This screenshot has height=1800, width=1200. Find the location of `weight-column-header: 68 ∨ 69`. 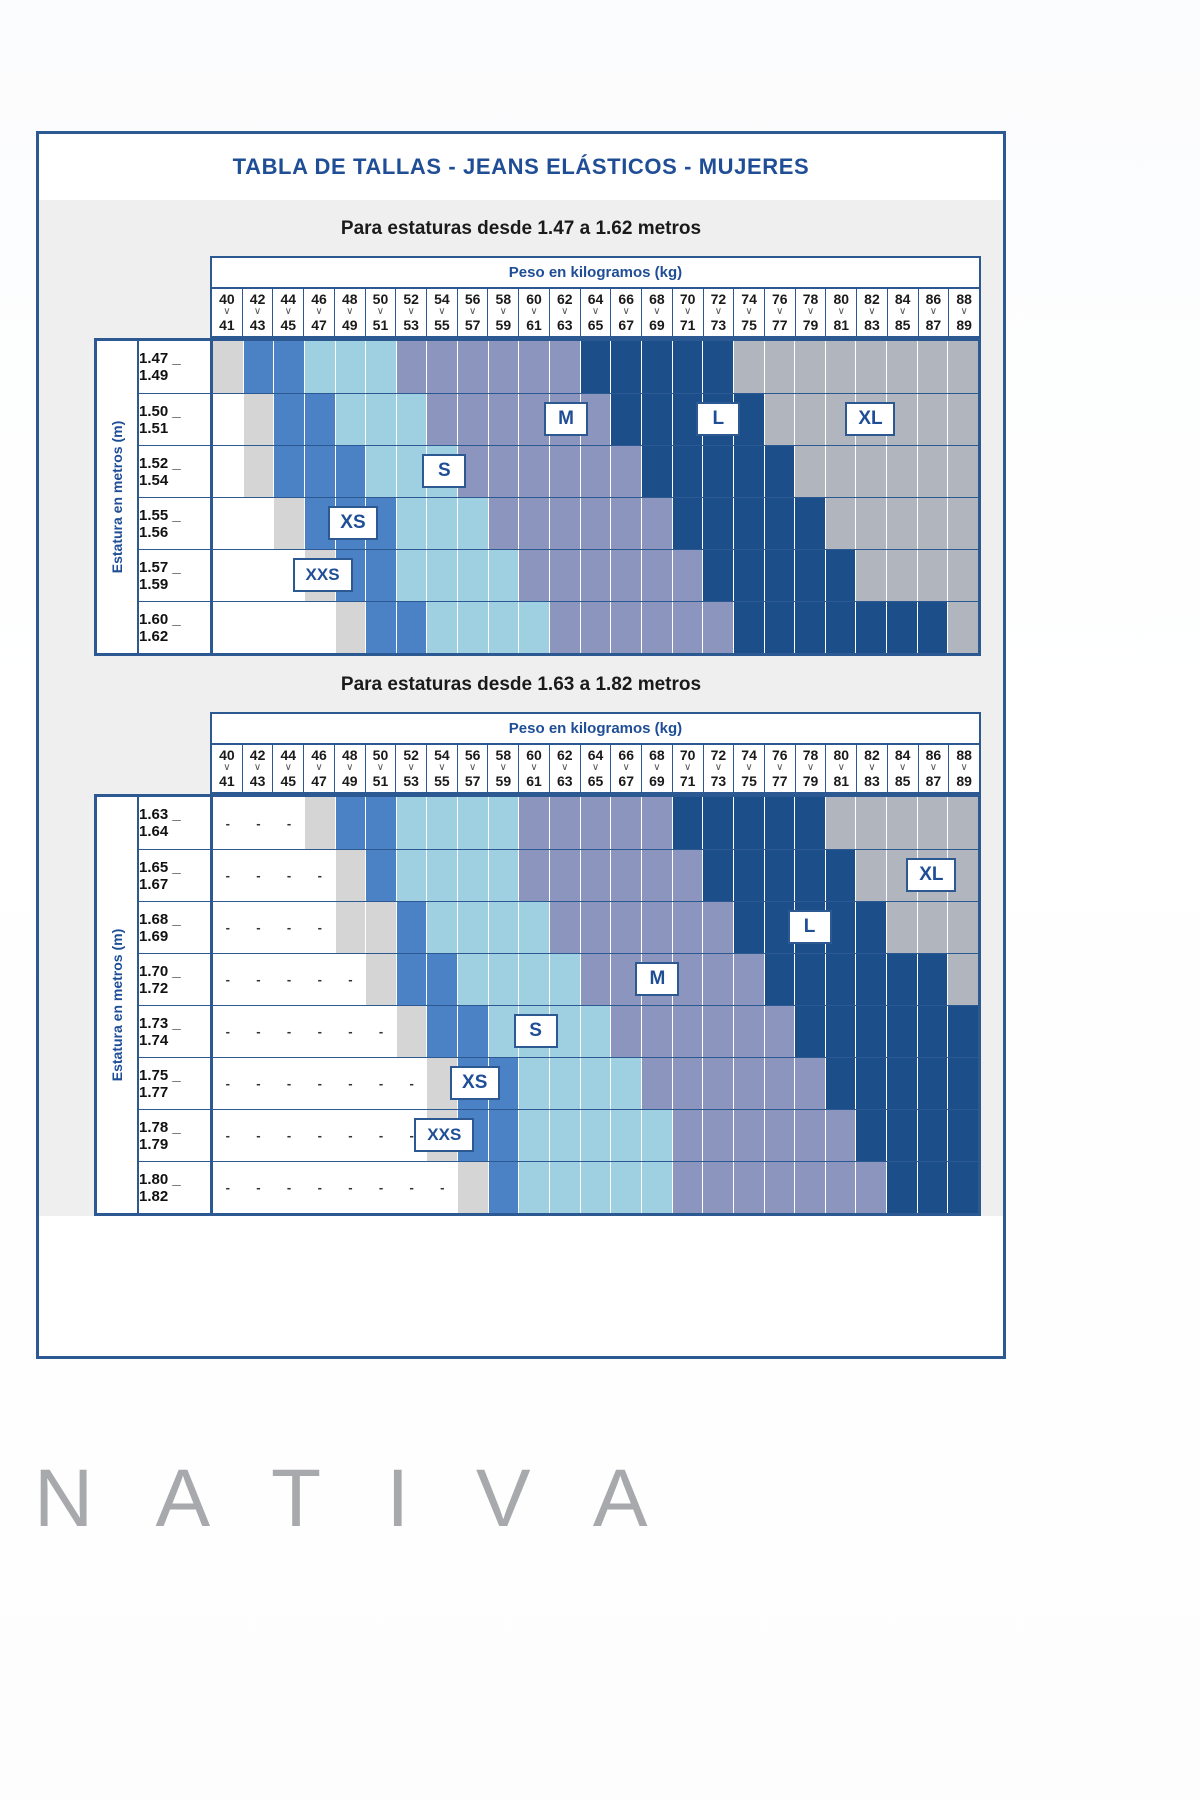

weight-column-header: 68 ∨ 69 is located at coordinates (657, 768).